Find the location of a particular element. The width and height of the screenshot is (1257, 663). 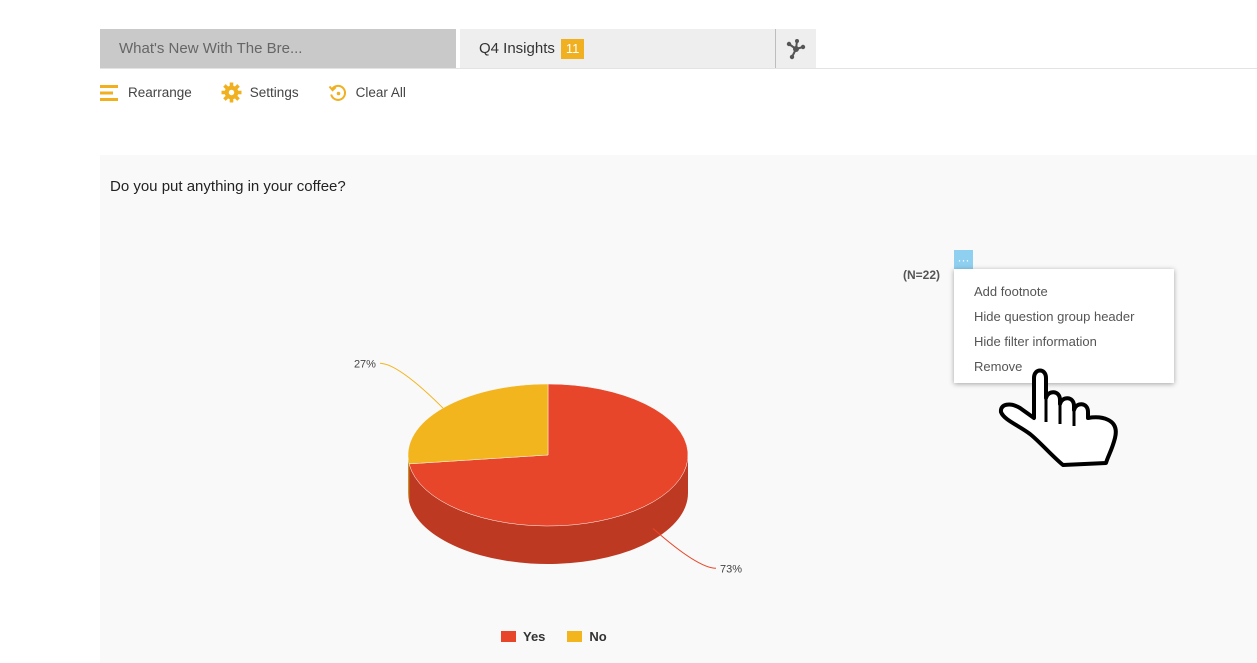

clear-all-button: Clear All is located at coordinates (367, 93).